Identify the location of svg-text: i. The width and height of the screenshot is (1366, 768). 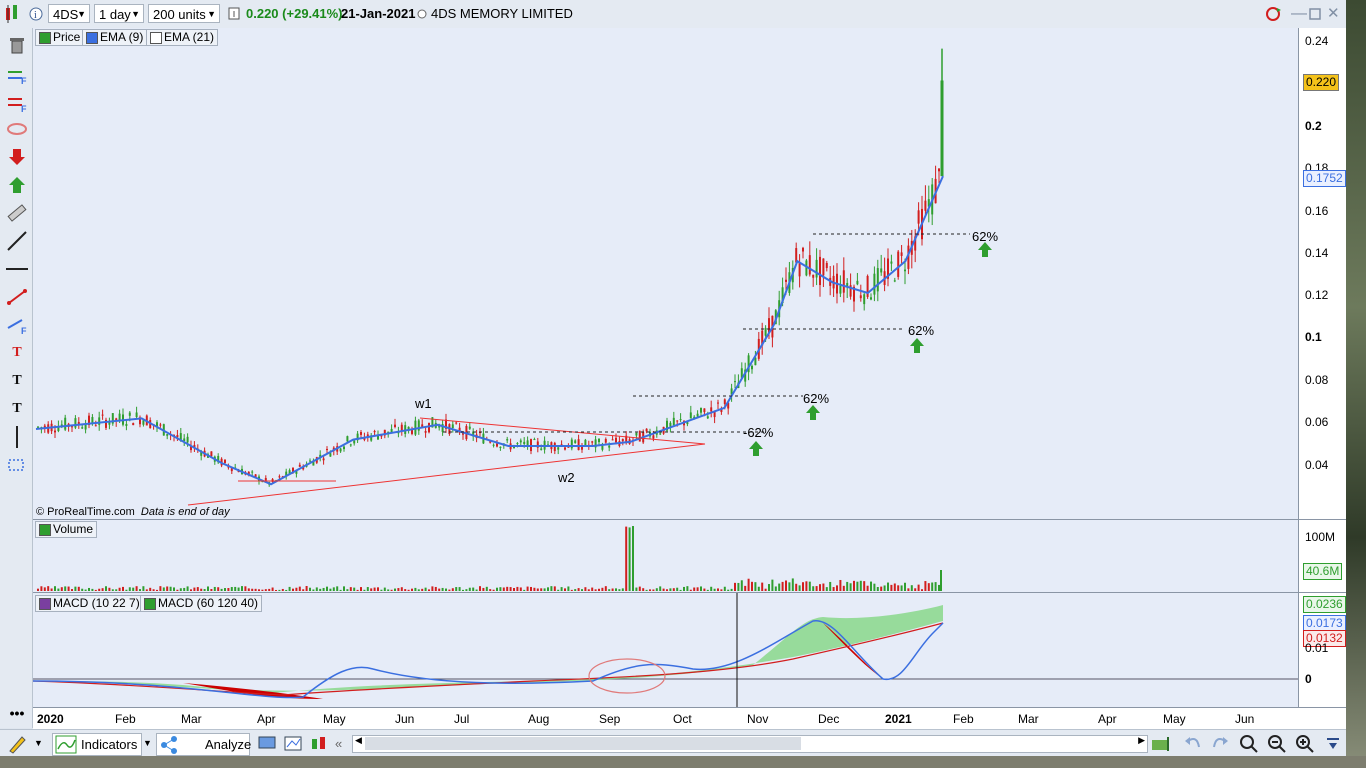
(35, 15).